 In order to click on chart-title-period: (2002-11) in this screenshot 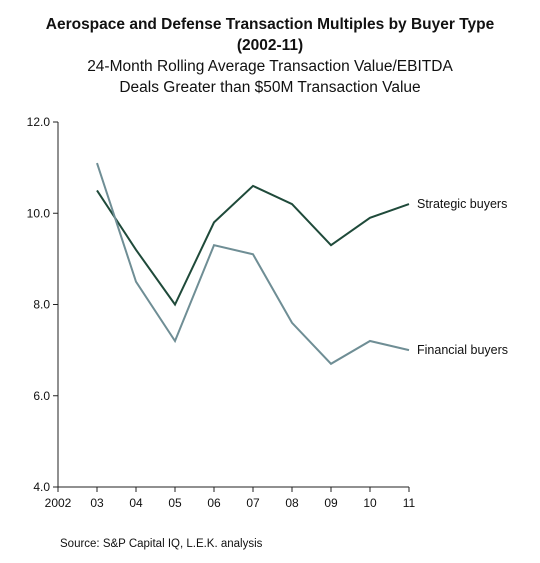, I will do `click(270, 45)`.